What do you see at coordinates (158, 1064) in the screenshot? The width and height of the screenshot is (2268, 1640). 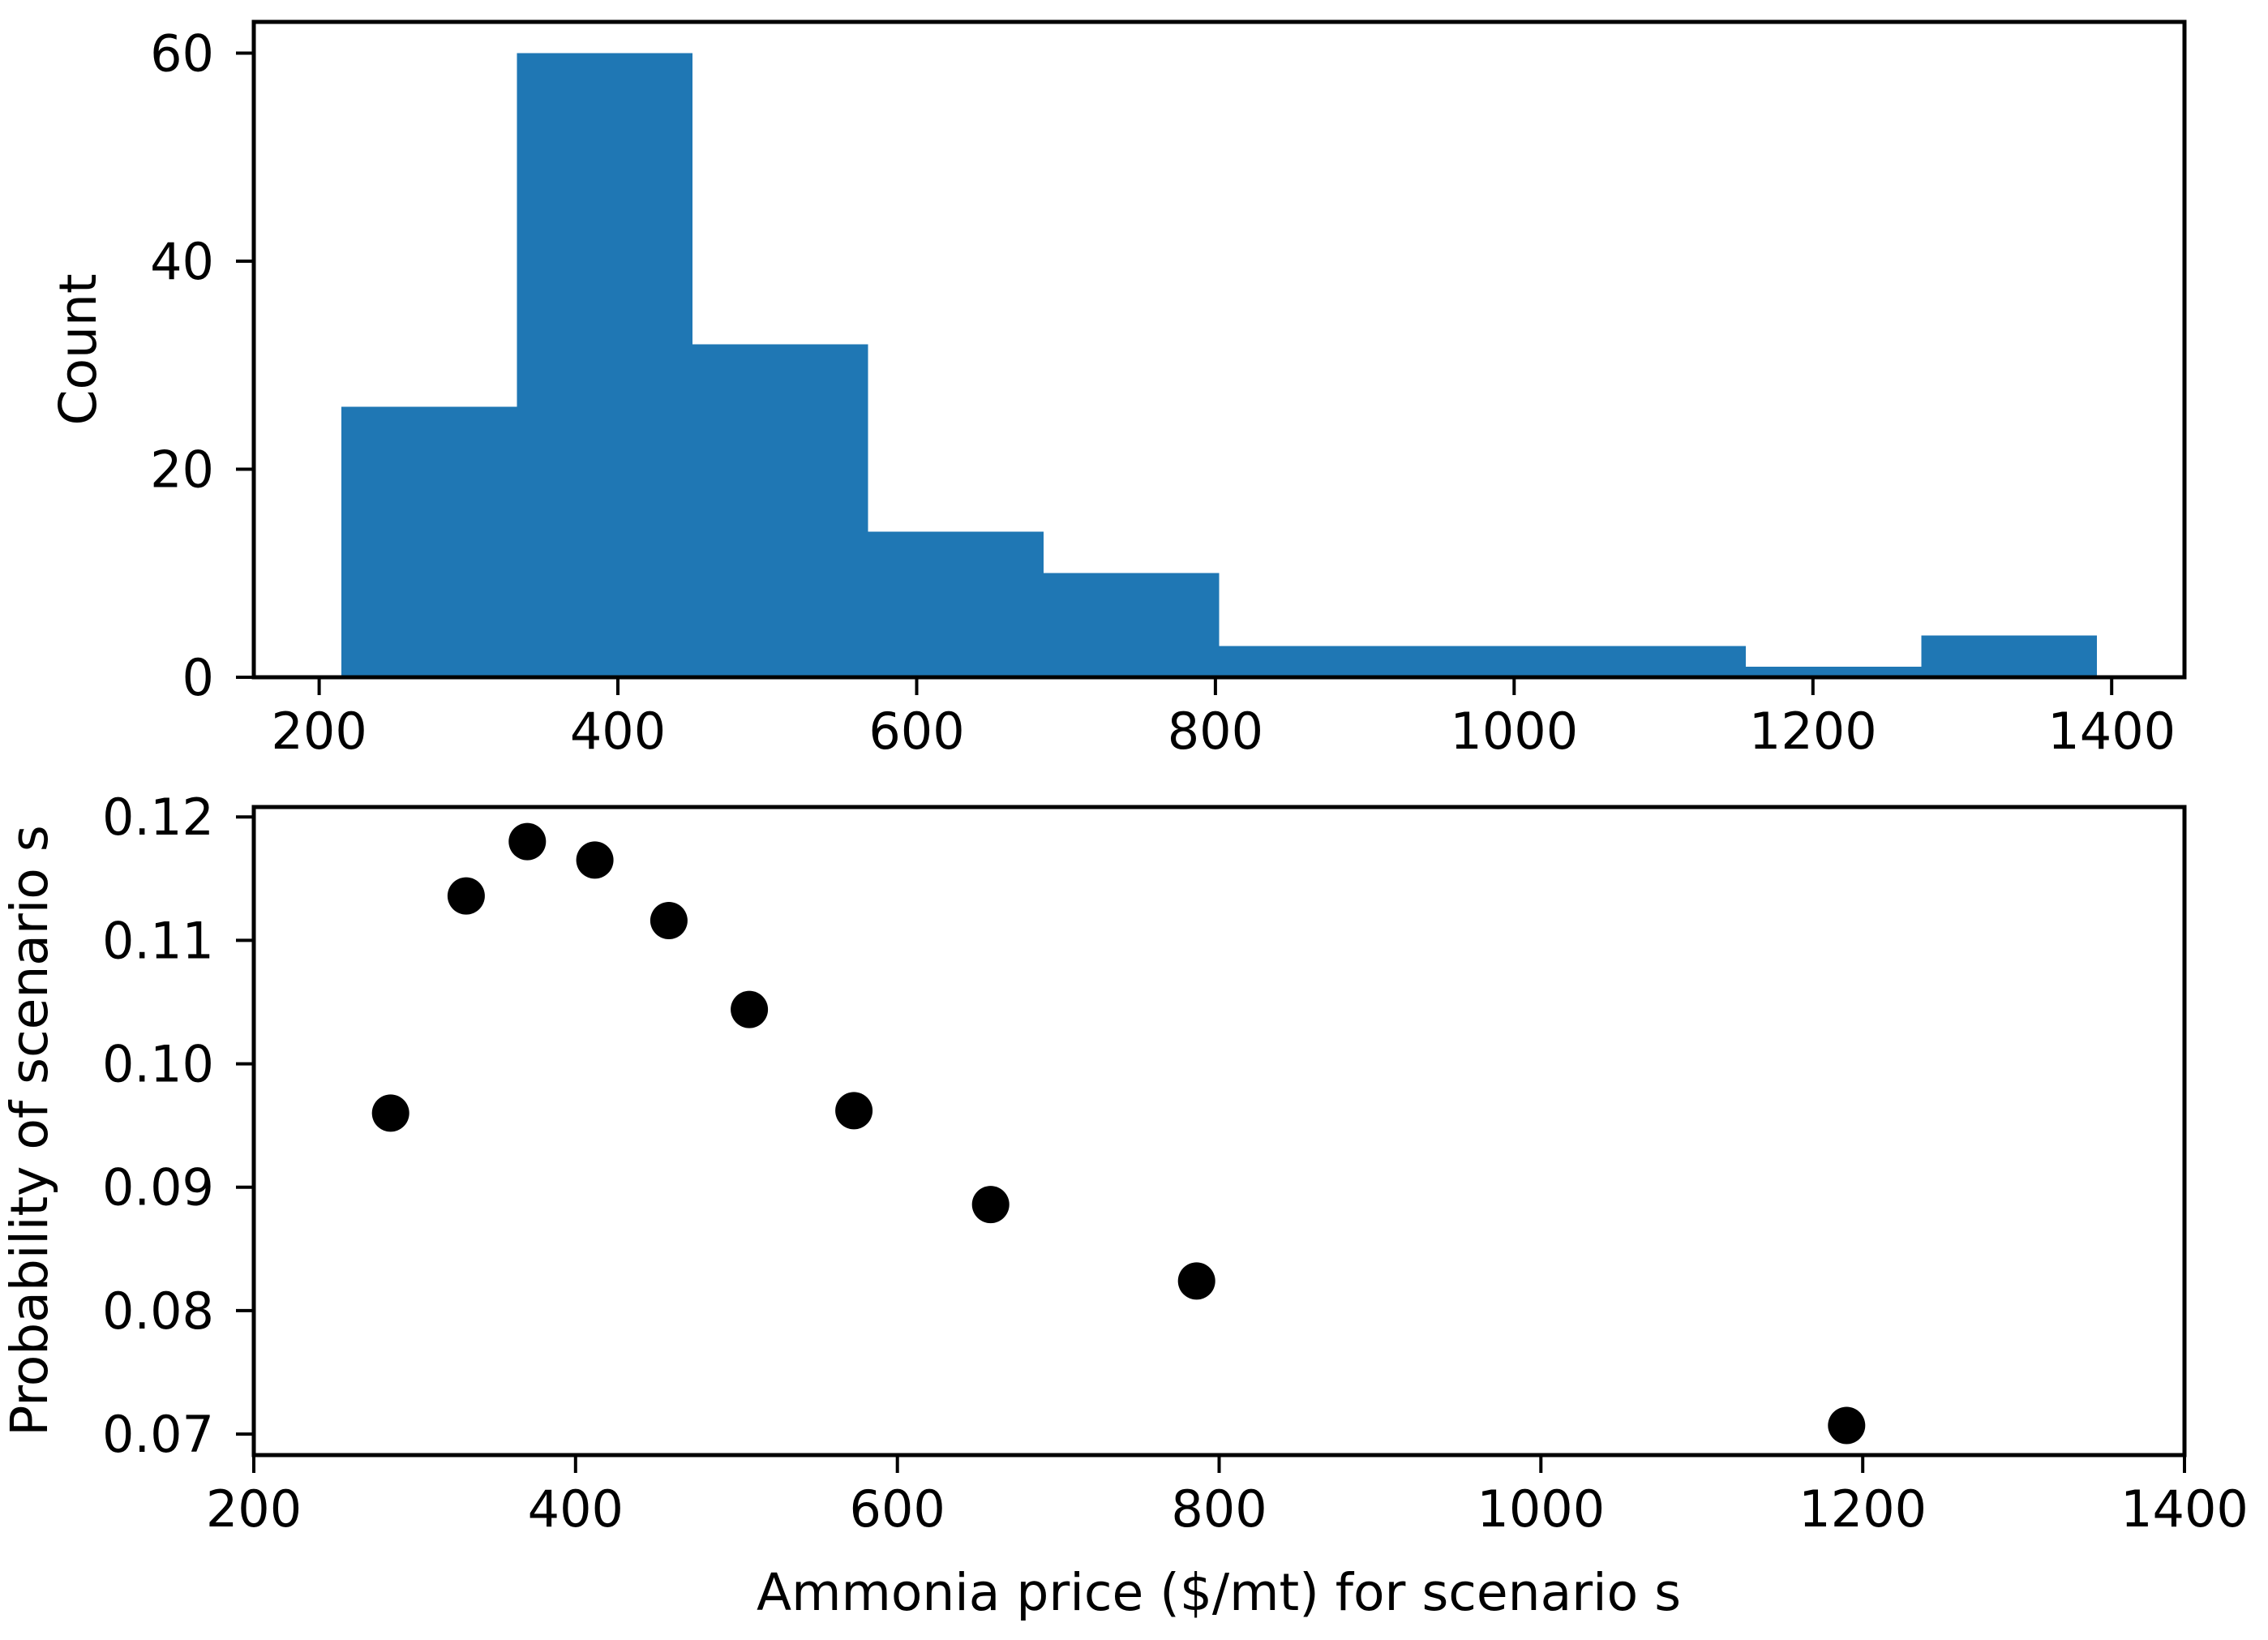 I see `y-tick-label: 0.10` at bounding box center [158, 1064].